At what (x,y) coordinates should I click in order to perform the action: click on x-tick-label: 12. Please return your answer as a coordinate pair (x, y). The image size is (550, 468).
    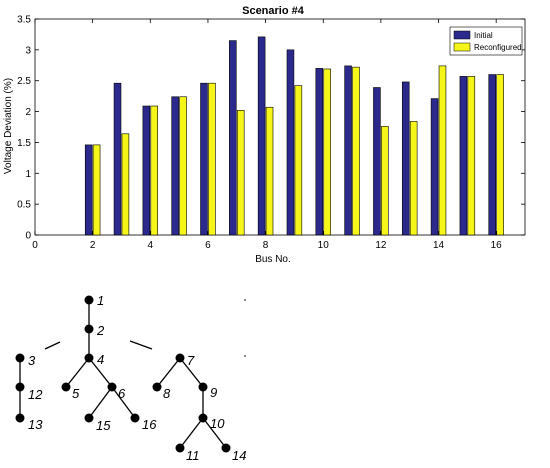
    Looking at the image, I should click on (381, 245).